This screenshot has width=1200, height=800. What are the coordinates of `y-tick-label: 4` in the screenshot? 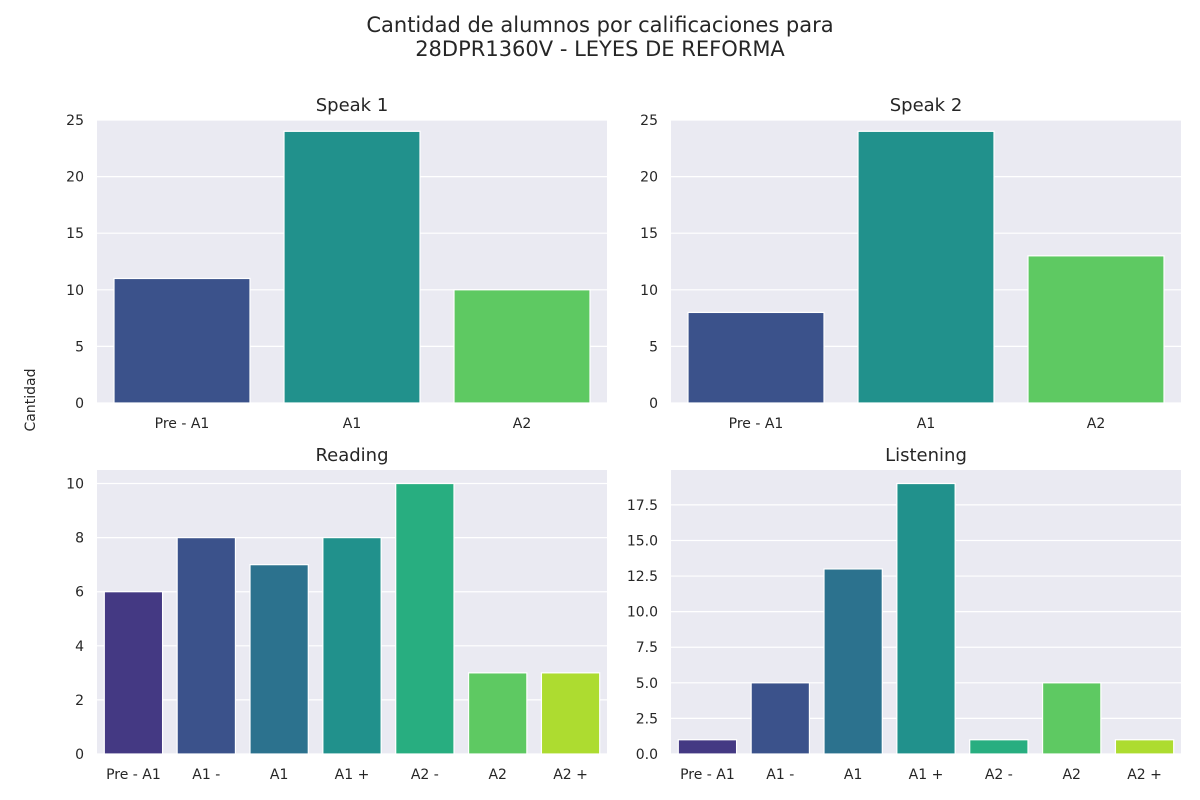 It's located at (79, 647).